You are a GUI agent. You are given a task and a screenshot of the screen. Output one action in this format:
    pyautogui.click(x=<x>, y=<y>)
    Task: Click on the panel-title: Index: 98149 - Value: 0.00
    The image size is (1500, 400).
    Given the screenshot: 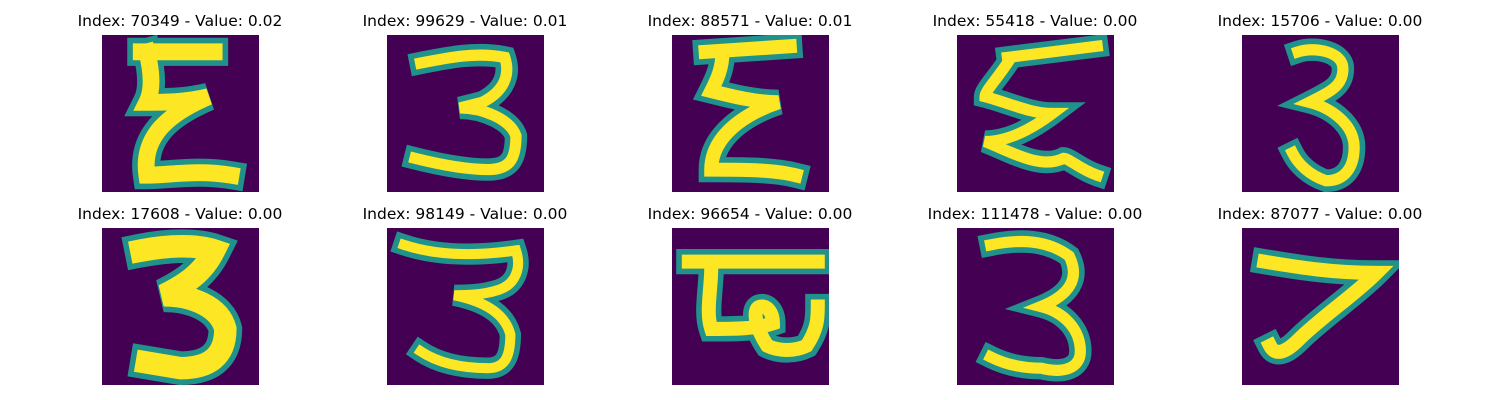 What is the action you would take?
    pyautogui.click(x=465, y=214)
    